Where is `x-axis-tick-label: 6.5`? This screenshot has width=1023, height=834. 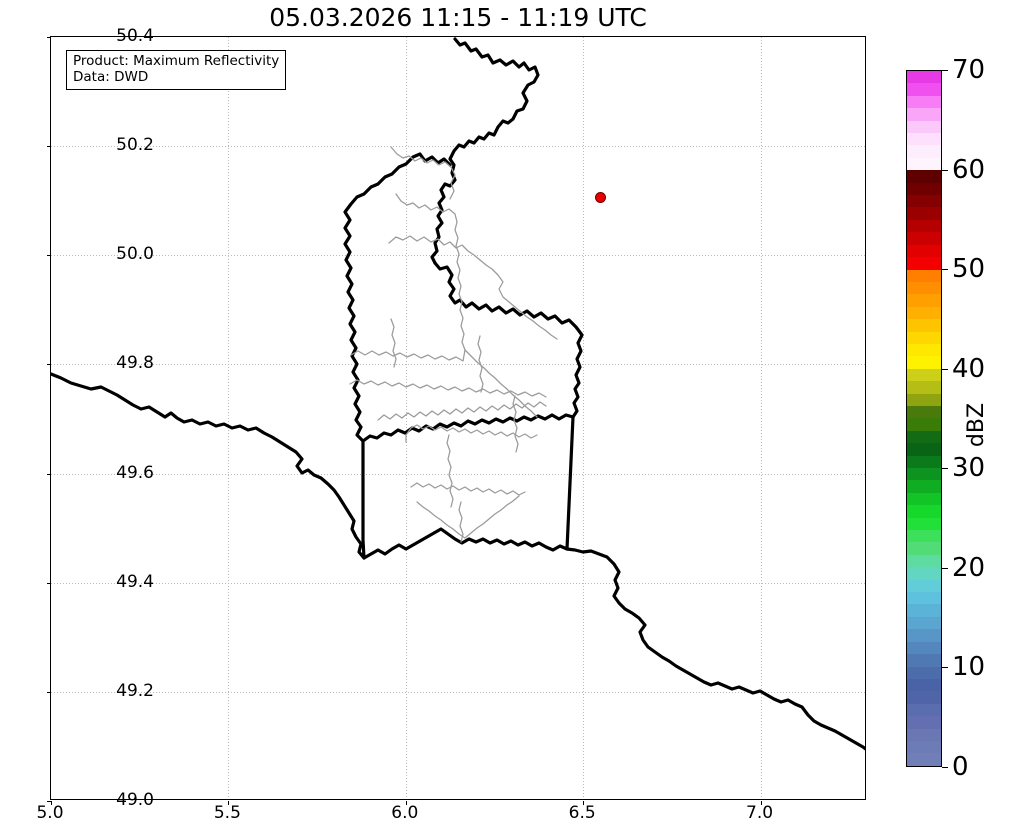 x-axis-tick-label: 6.5 is located at coordinates (582, 813).